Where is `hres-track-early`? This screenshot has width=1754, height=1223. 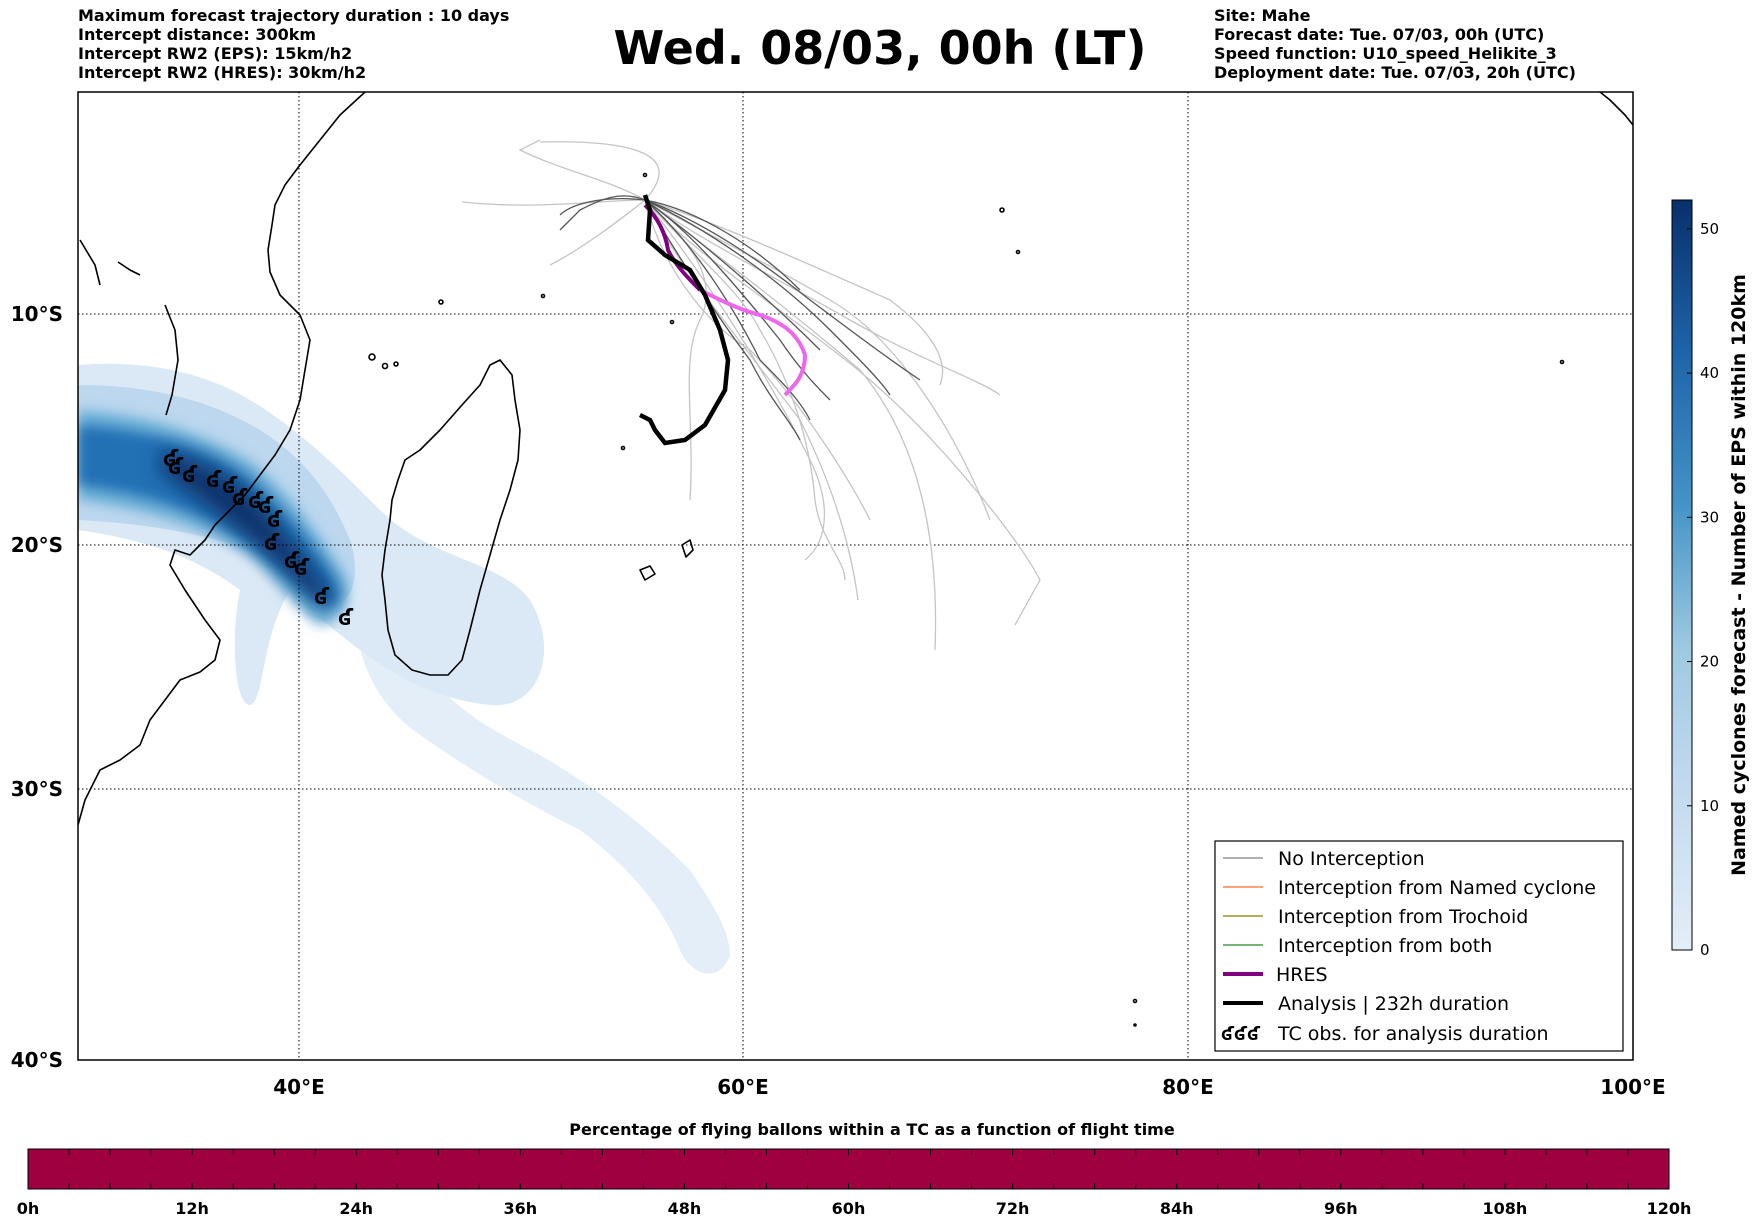 hres-track-early is located at coordinates (672, 247).